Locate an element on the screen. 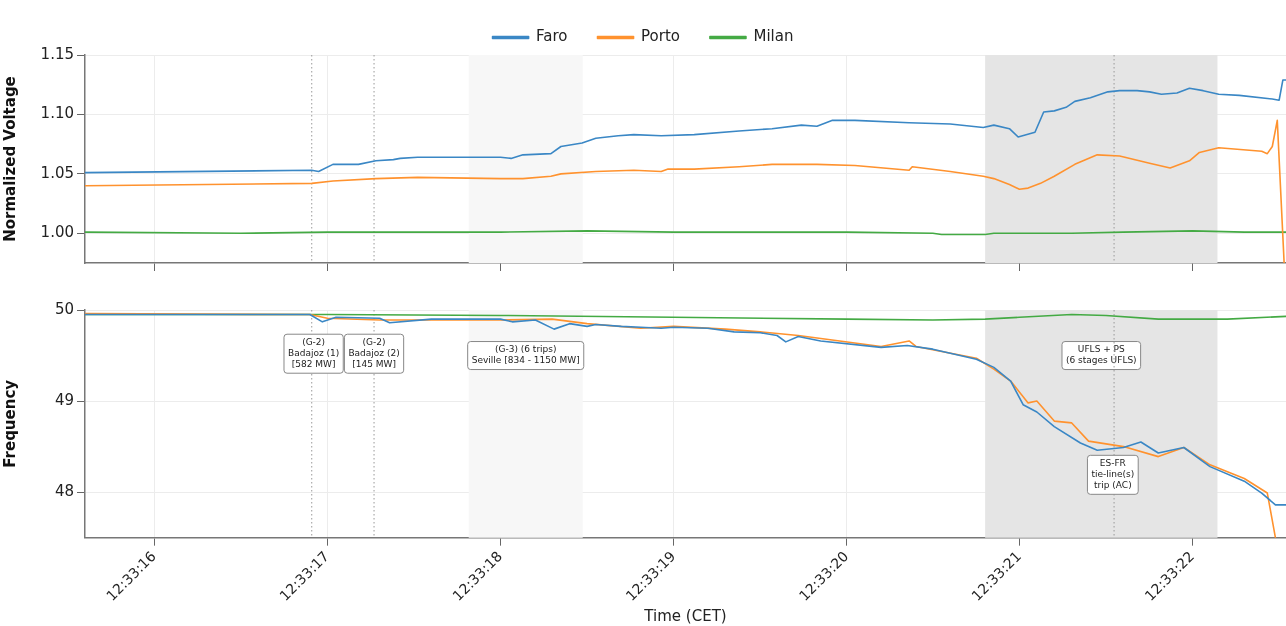  y-tick-label: 50 is located at coordinates (64, 308).